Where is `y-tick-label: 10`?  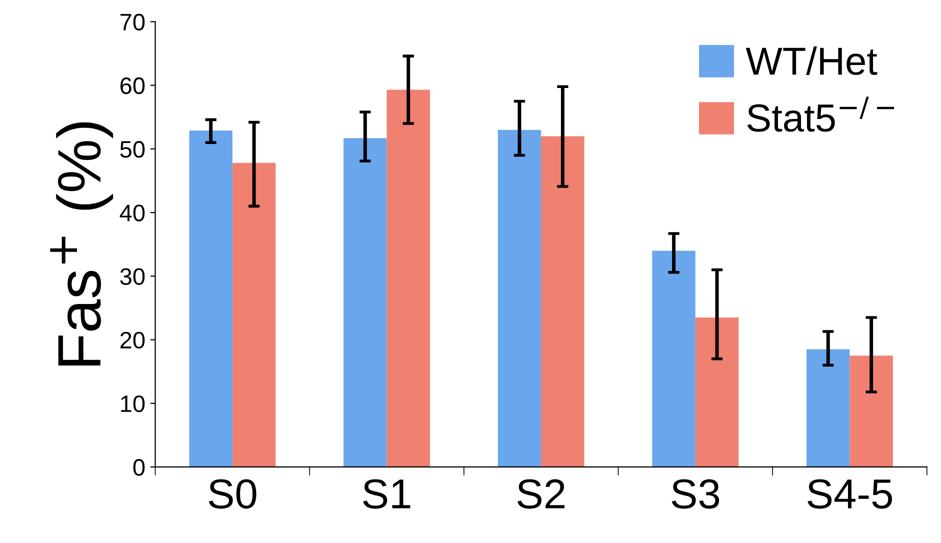
y-tick-label: 10 is located at coordinates (133, 403).